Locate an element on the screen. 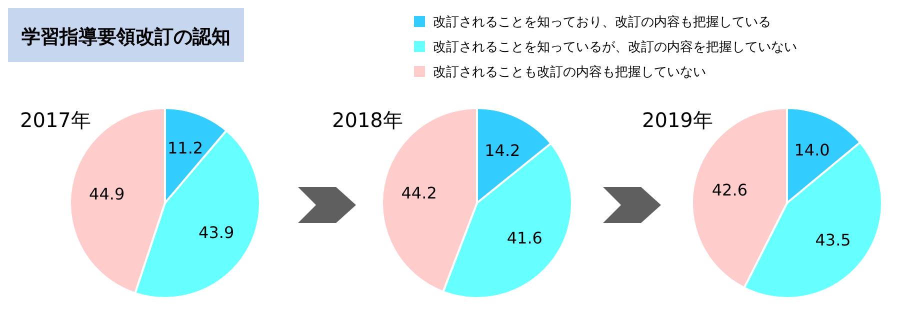 This screenshot has width=901, height=319. data-label: 14.0 is located at coordinates (812, 150).